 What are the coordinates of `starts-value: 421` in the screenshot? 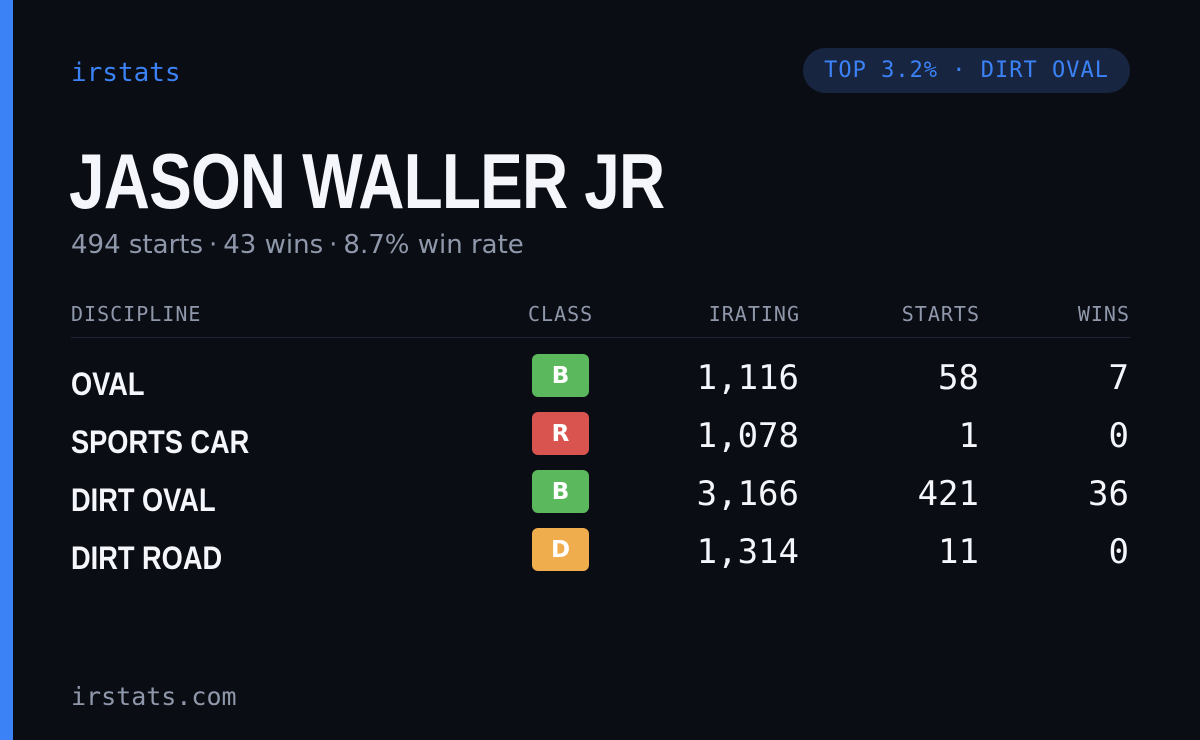 It's located at (948, 494).